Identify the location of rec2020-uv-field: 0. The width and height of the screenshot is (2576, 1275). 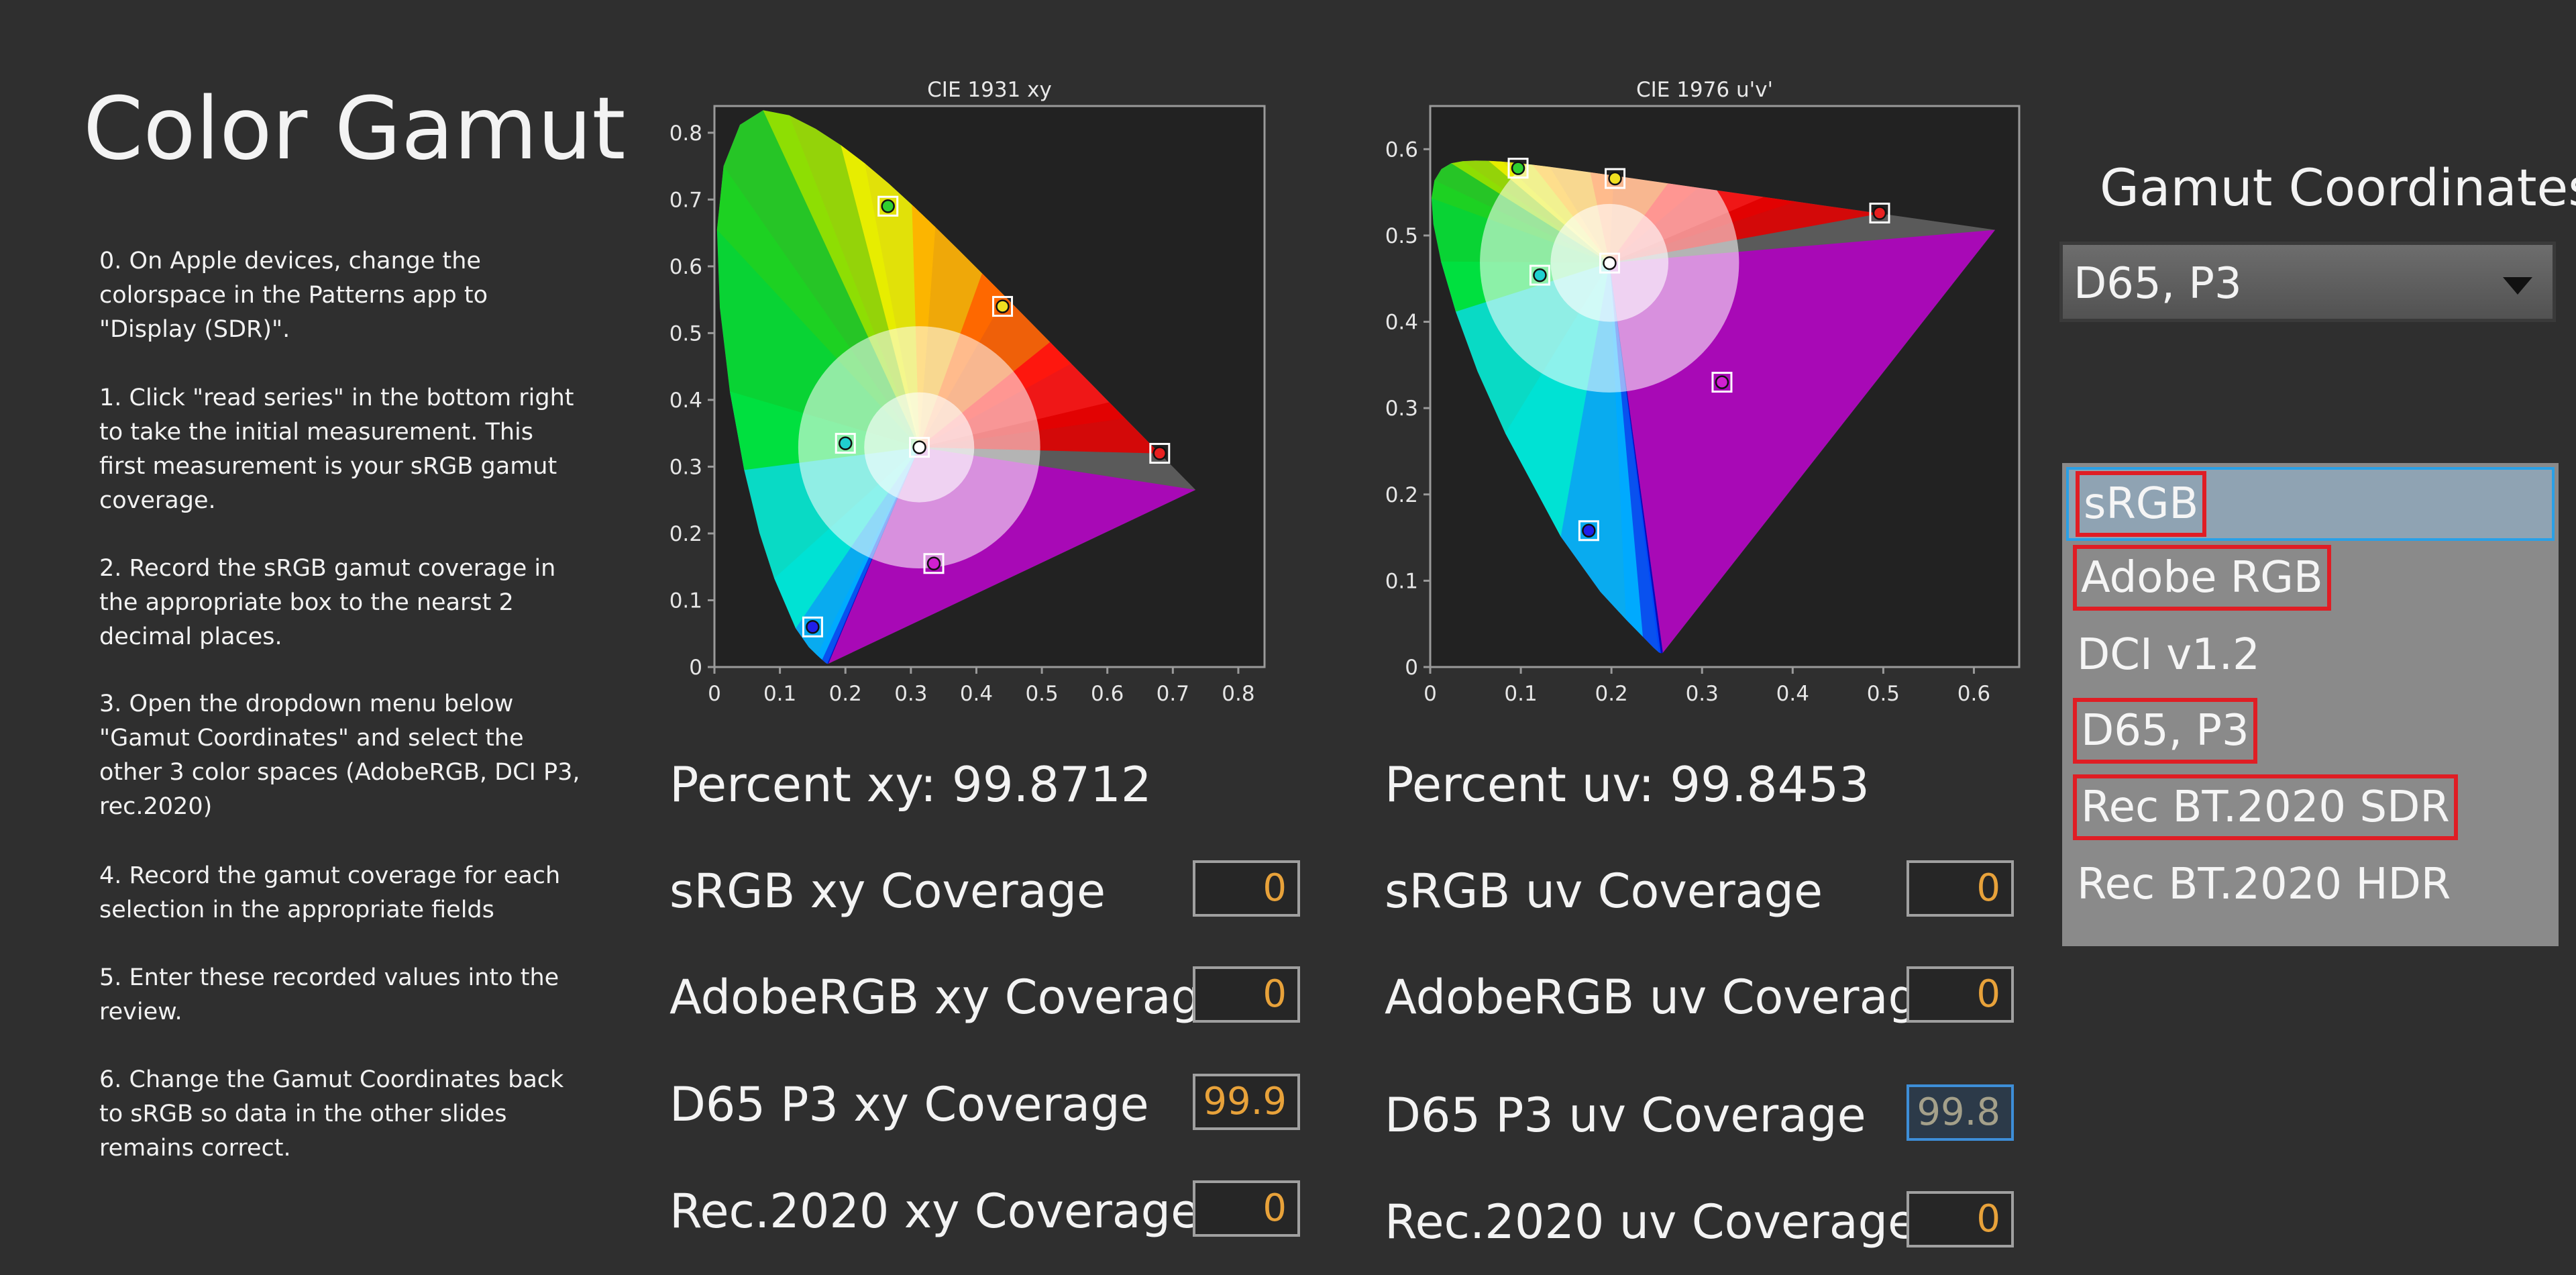
(1960, 1219).